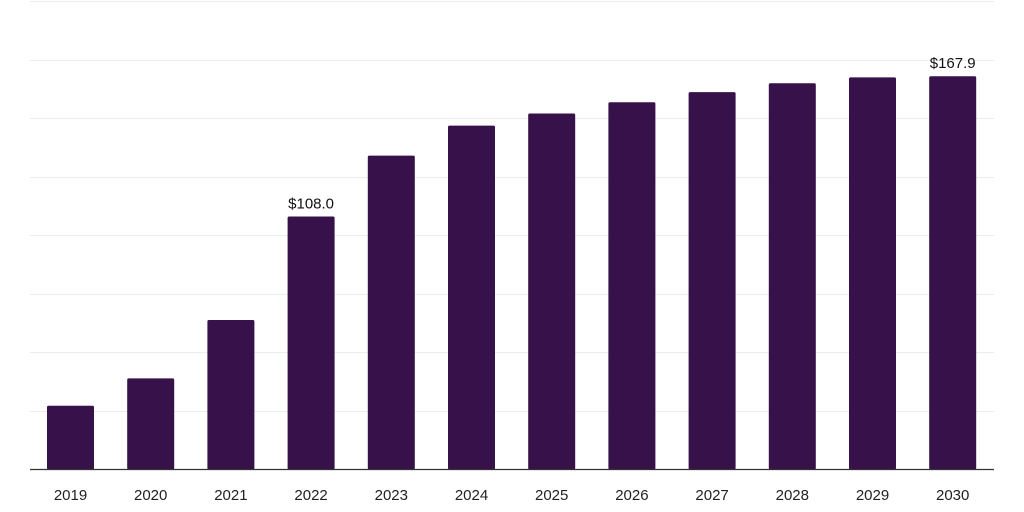 The width and height of the screenshot is (1024, 512). Describe the element at coordinates (712, 281) in the screenshot. I see `bar-2027` at that location.